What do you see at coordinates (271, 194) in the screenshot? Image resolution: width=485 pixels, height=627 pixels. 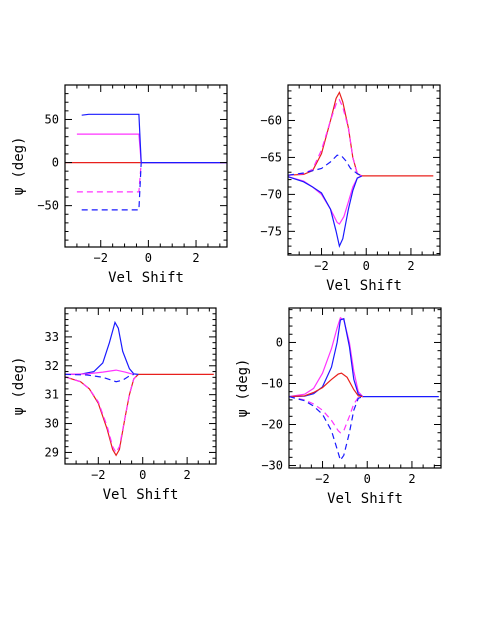 I see `y-tick-label: −70` at bounding box center [271, 194].